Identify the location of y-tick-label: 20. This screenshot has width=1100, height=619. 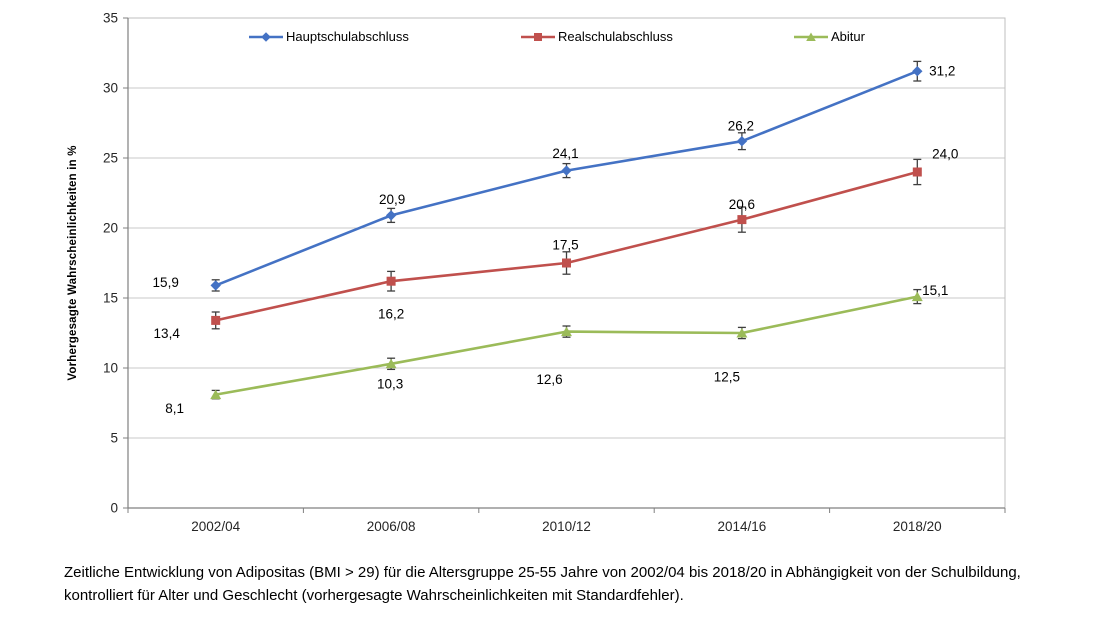
(110, 228).